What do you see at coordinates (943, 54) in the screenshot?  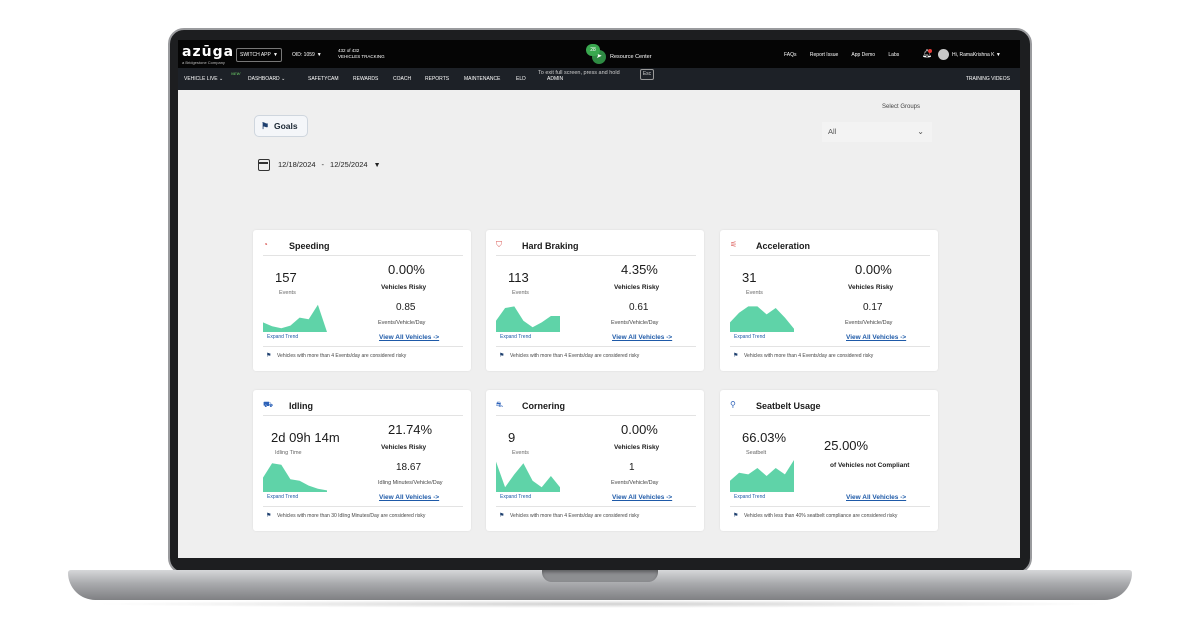 I see `avatar` at bounding box center [943, 54].